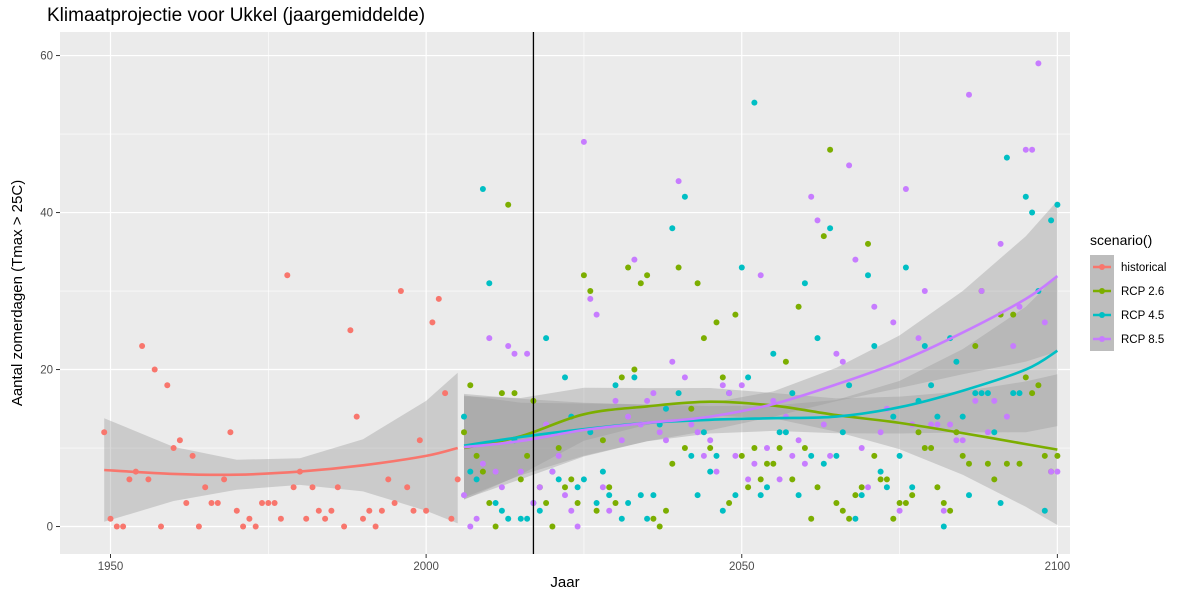 The height and width of the screenshot is (599, 1200). Describe the element at coordinates (111, 567) in the screenshot. I see `x-tick-label: 1950` at that location.